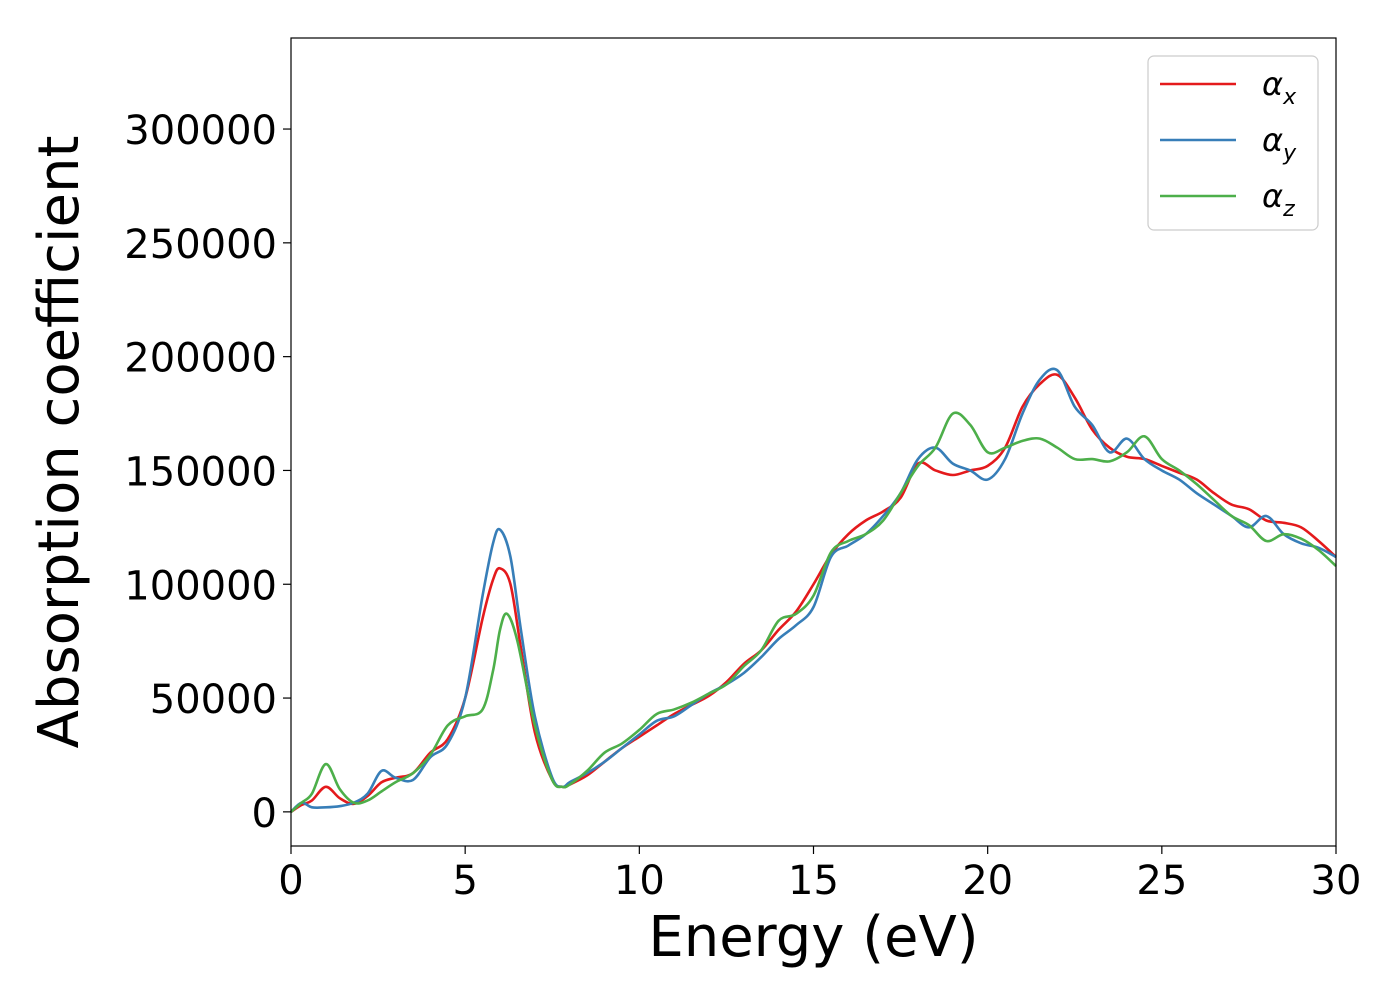  I want to click on y-tick-label: 100000, so click(200, 586).